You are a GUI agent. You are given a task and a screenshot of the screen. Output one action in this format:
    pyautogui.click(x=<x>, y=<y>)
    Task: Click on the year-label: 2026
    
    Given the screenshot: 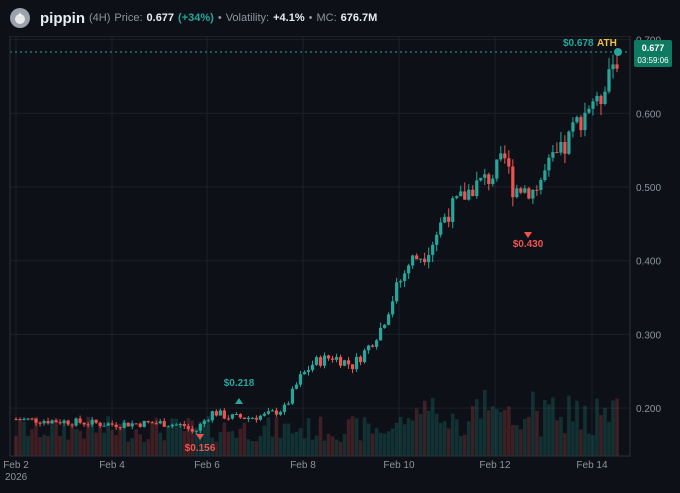 What is the action you would take?
    pyautogui.click(x=16, y=477)
    